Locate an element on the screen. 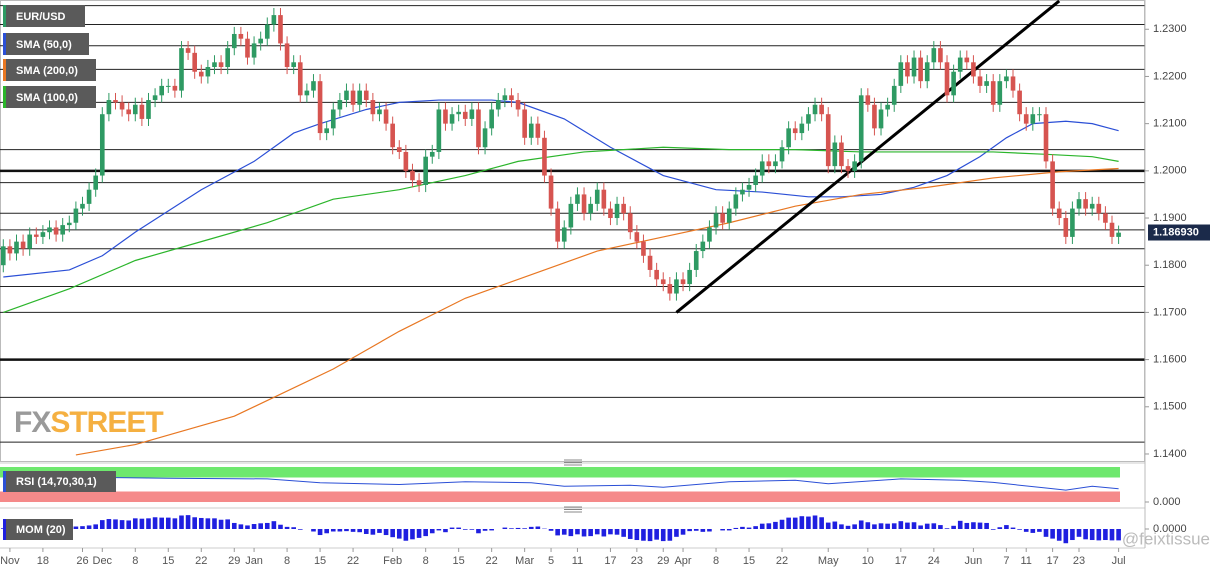 The height and width of the screenshot is (573, 1223). rsi-panel is located at coordinates (560, 484).